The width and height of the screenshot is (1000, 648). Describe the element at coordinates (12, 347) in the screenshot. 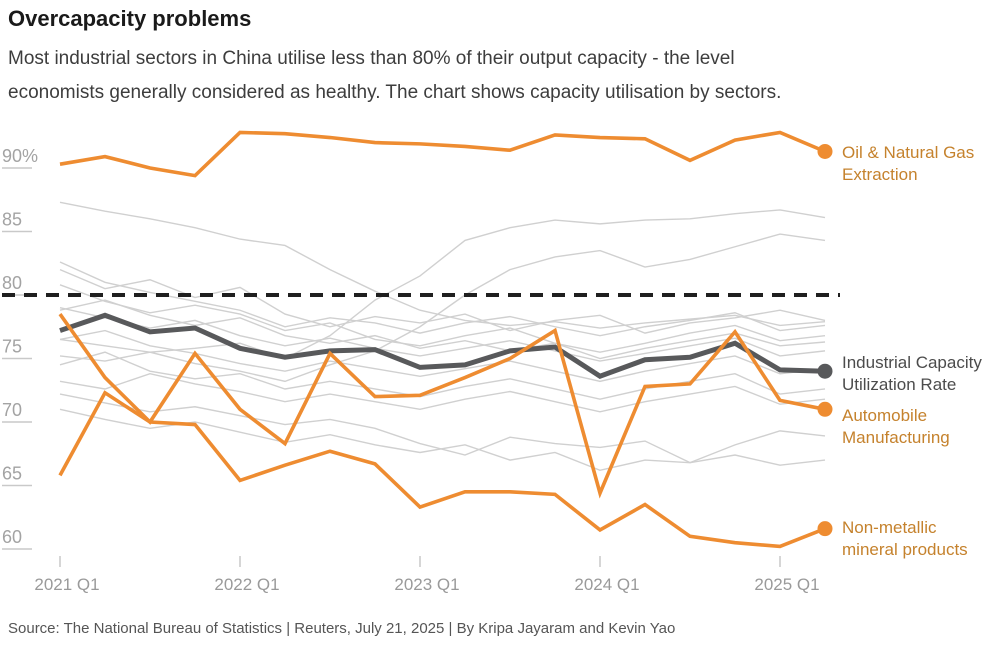

I see `y-axis-tick-label: 75` at that location.